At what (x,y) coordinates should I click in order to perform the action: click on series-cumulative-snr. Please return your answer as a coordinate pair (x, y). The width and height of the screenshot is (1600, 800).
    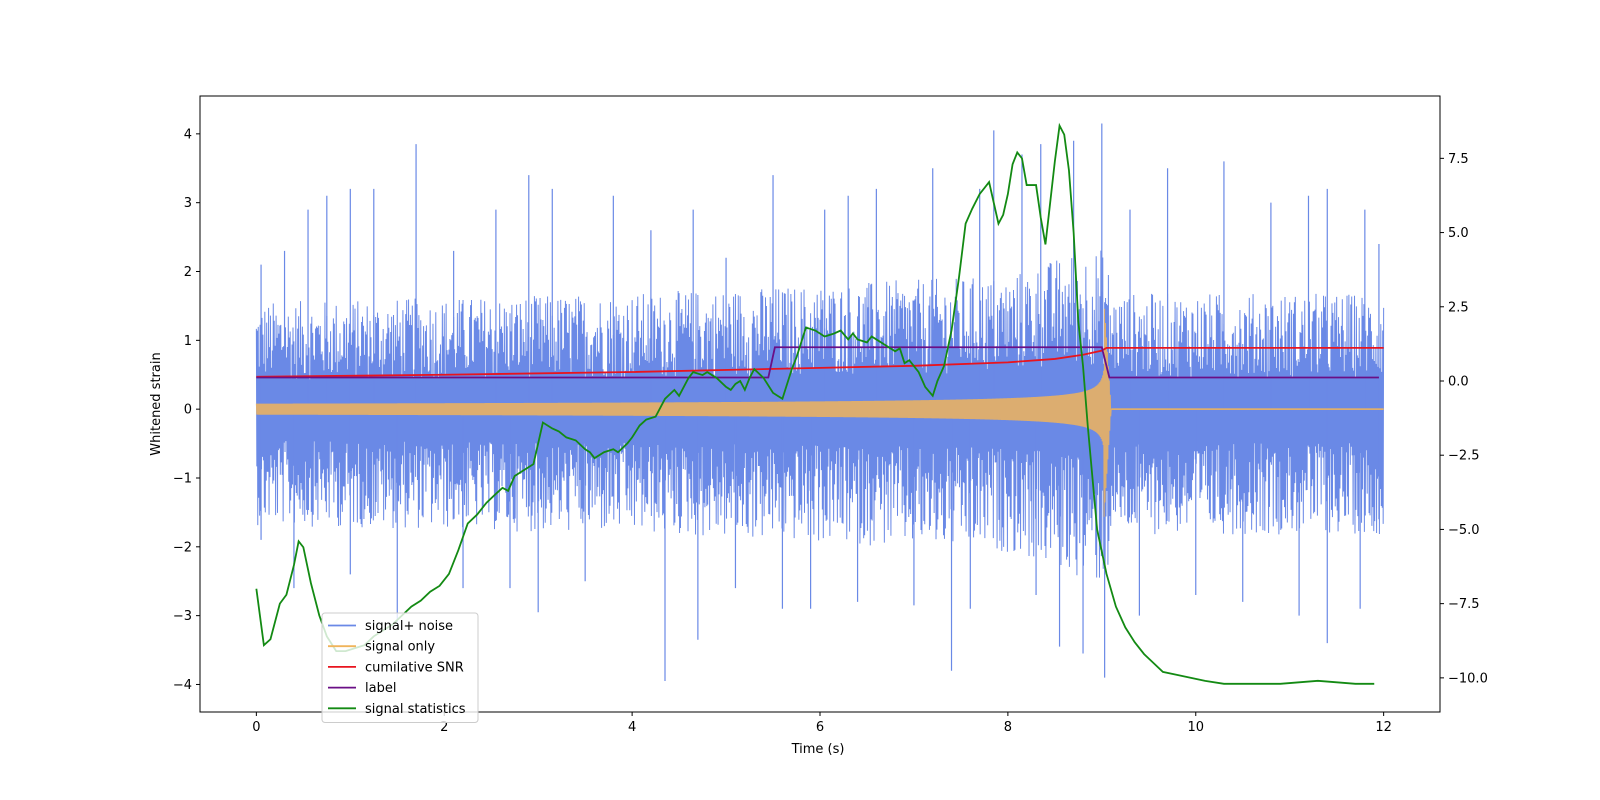
    Looking at the image, I should click on (820, 362).